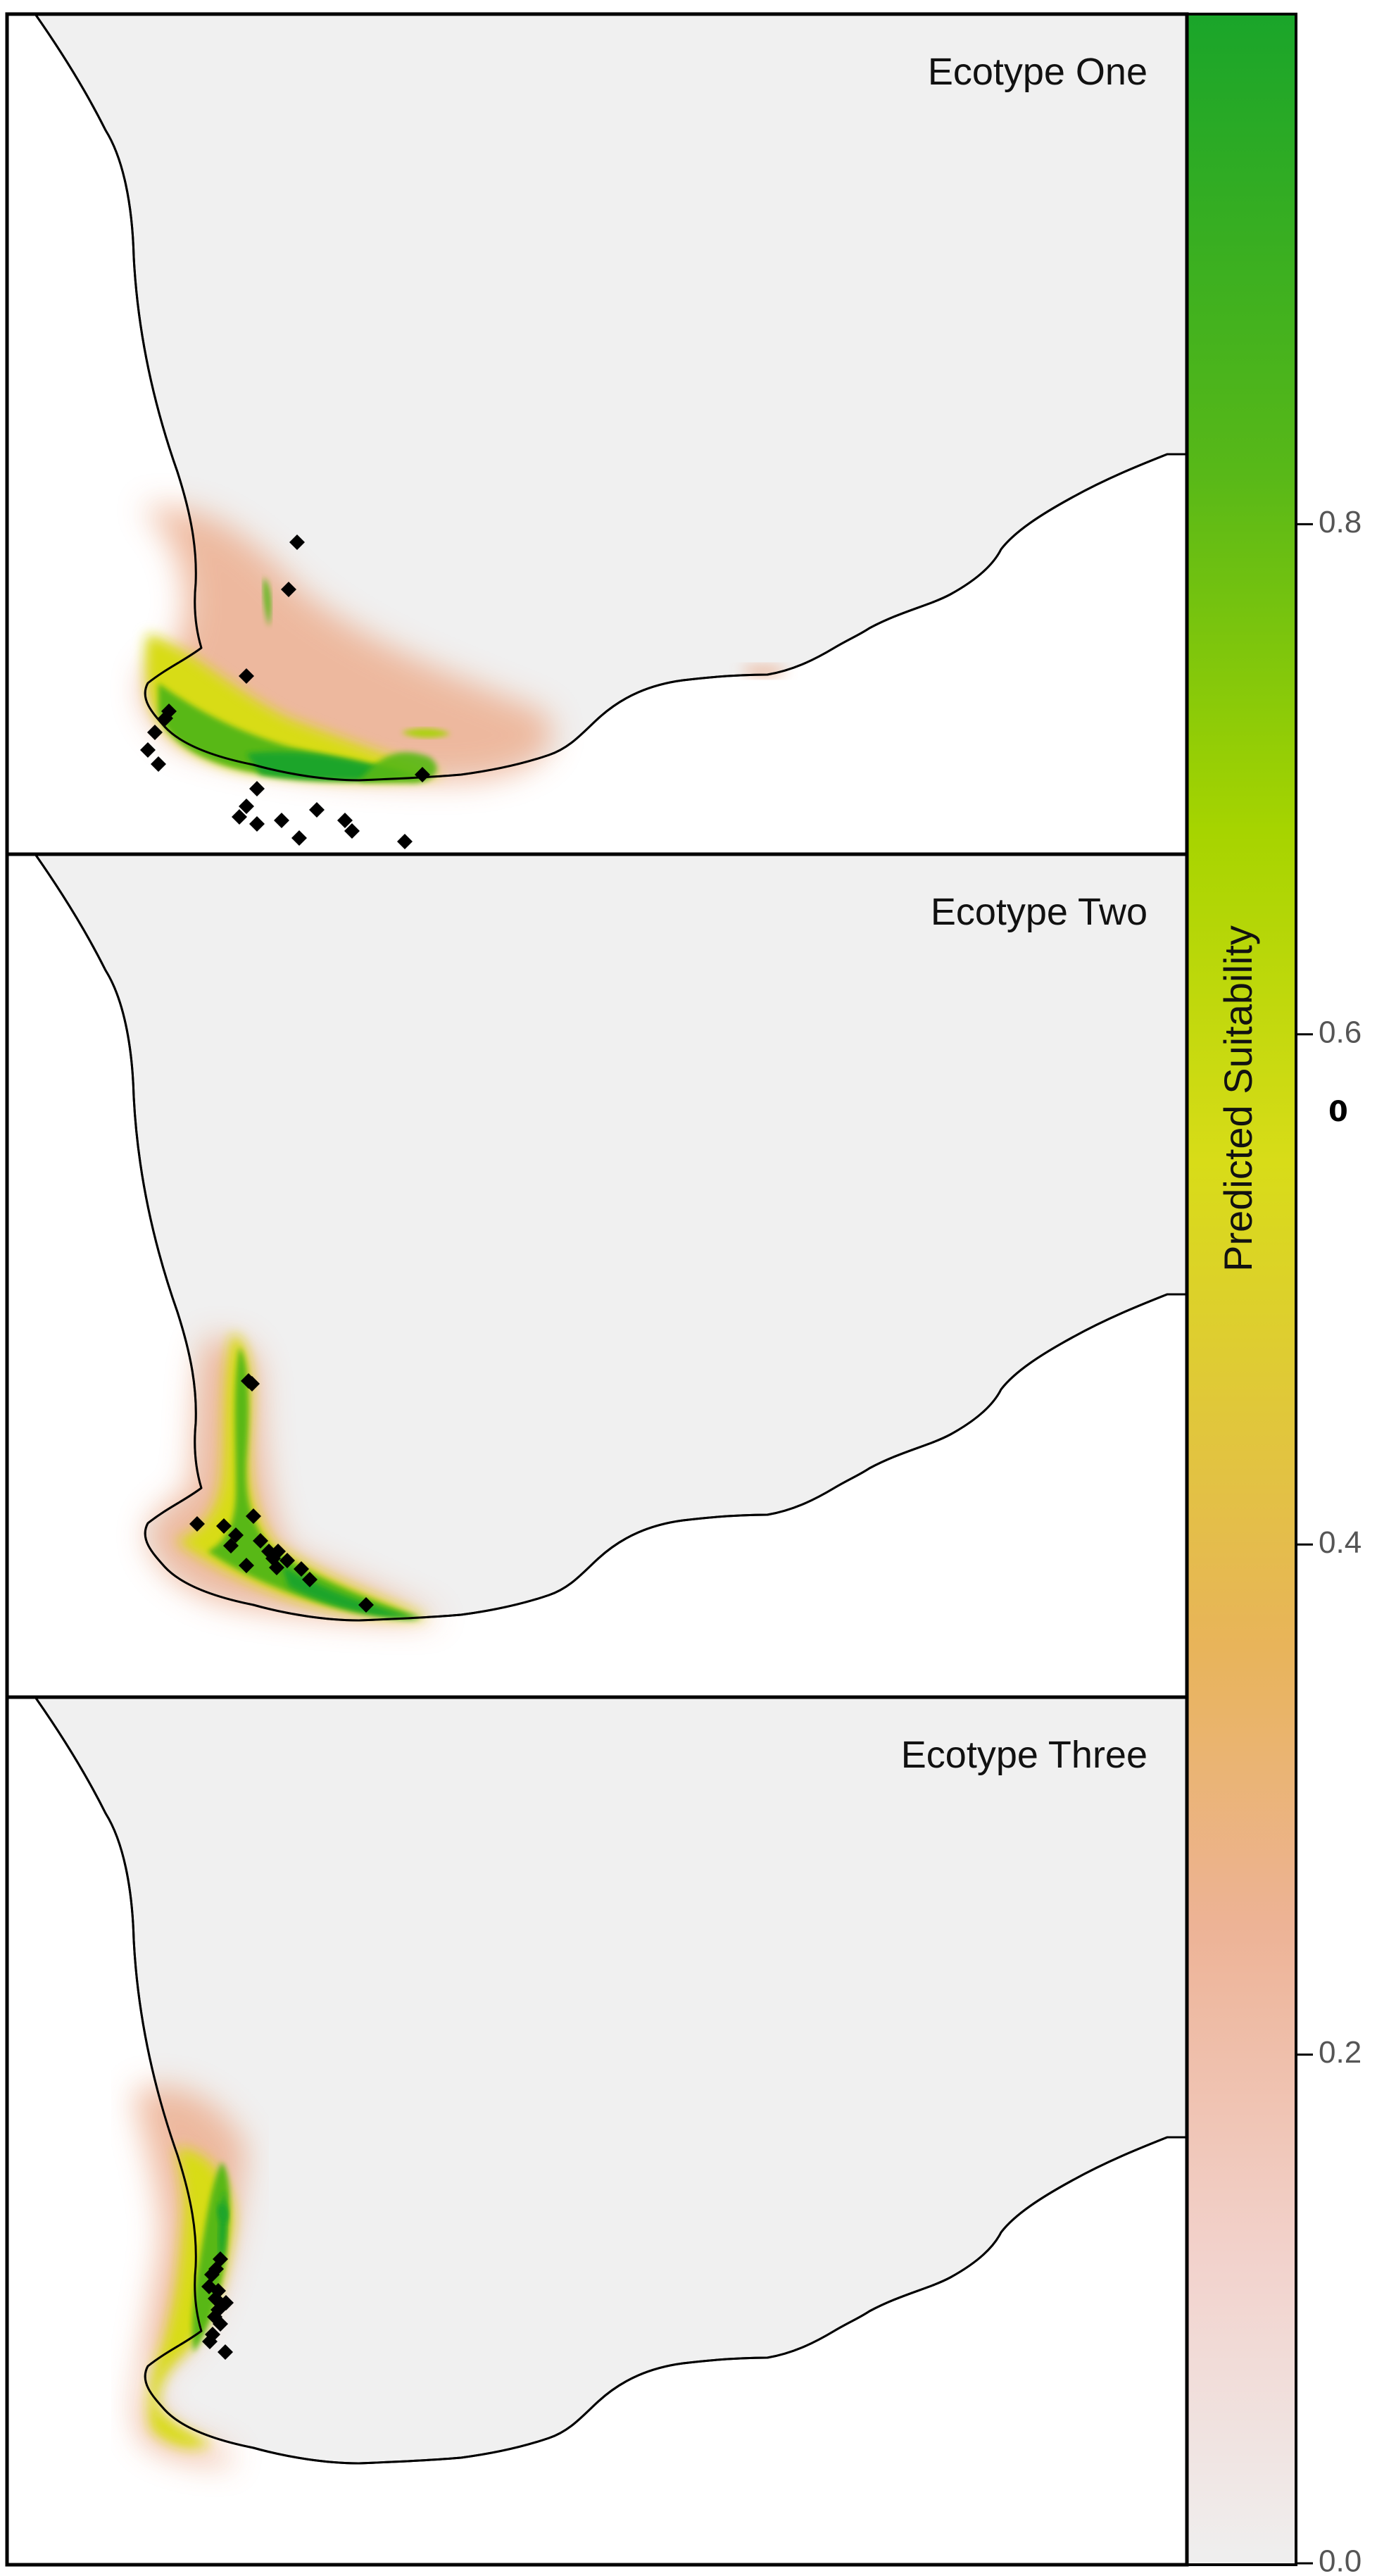 The image size is (1396, 2576). What do you see at coordinates (1039, 912) in the screenshot?
I see `panel-title-2: Ecotype Two` at bounding box center [1039, 912].